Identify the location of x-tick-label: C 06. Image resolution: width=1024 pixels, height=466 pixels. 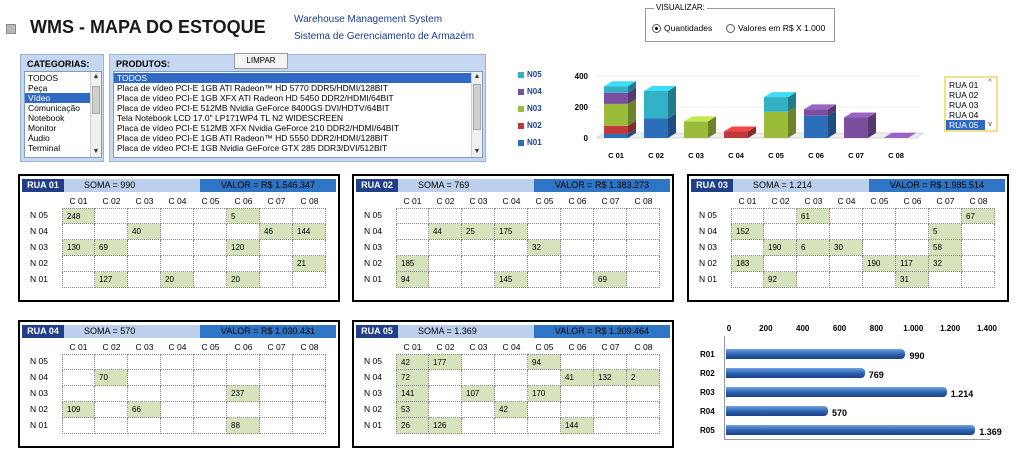
(816, 155).